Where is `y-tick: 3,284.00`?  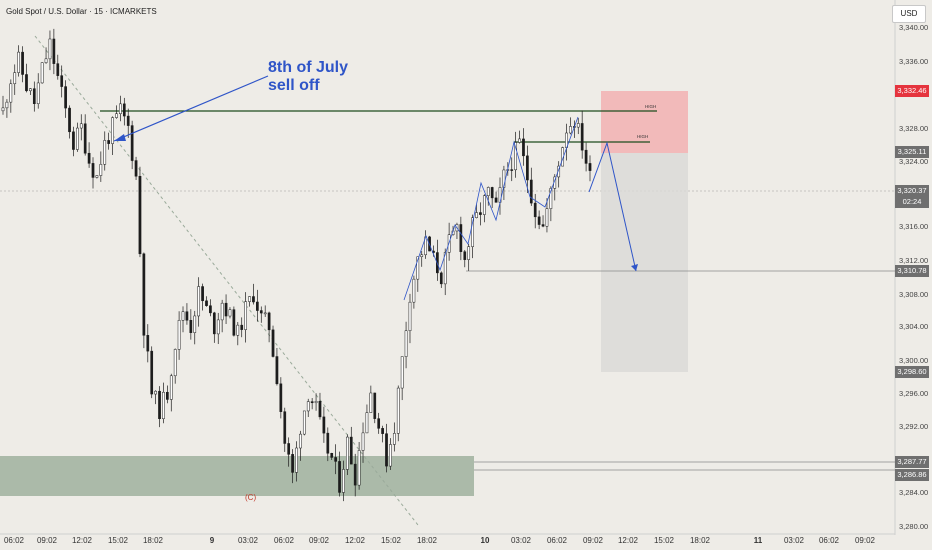 y-tick: 3,284.00 is located at coordinates (914, 492).